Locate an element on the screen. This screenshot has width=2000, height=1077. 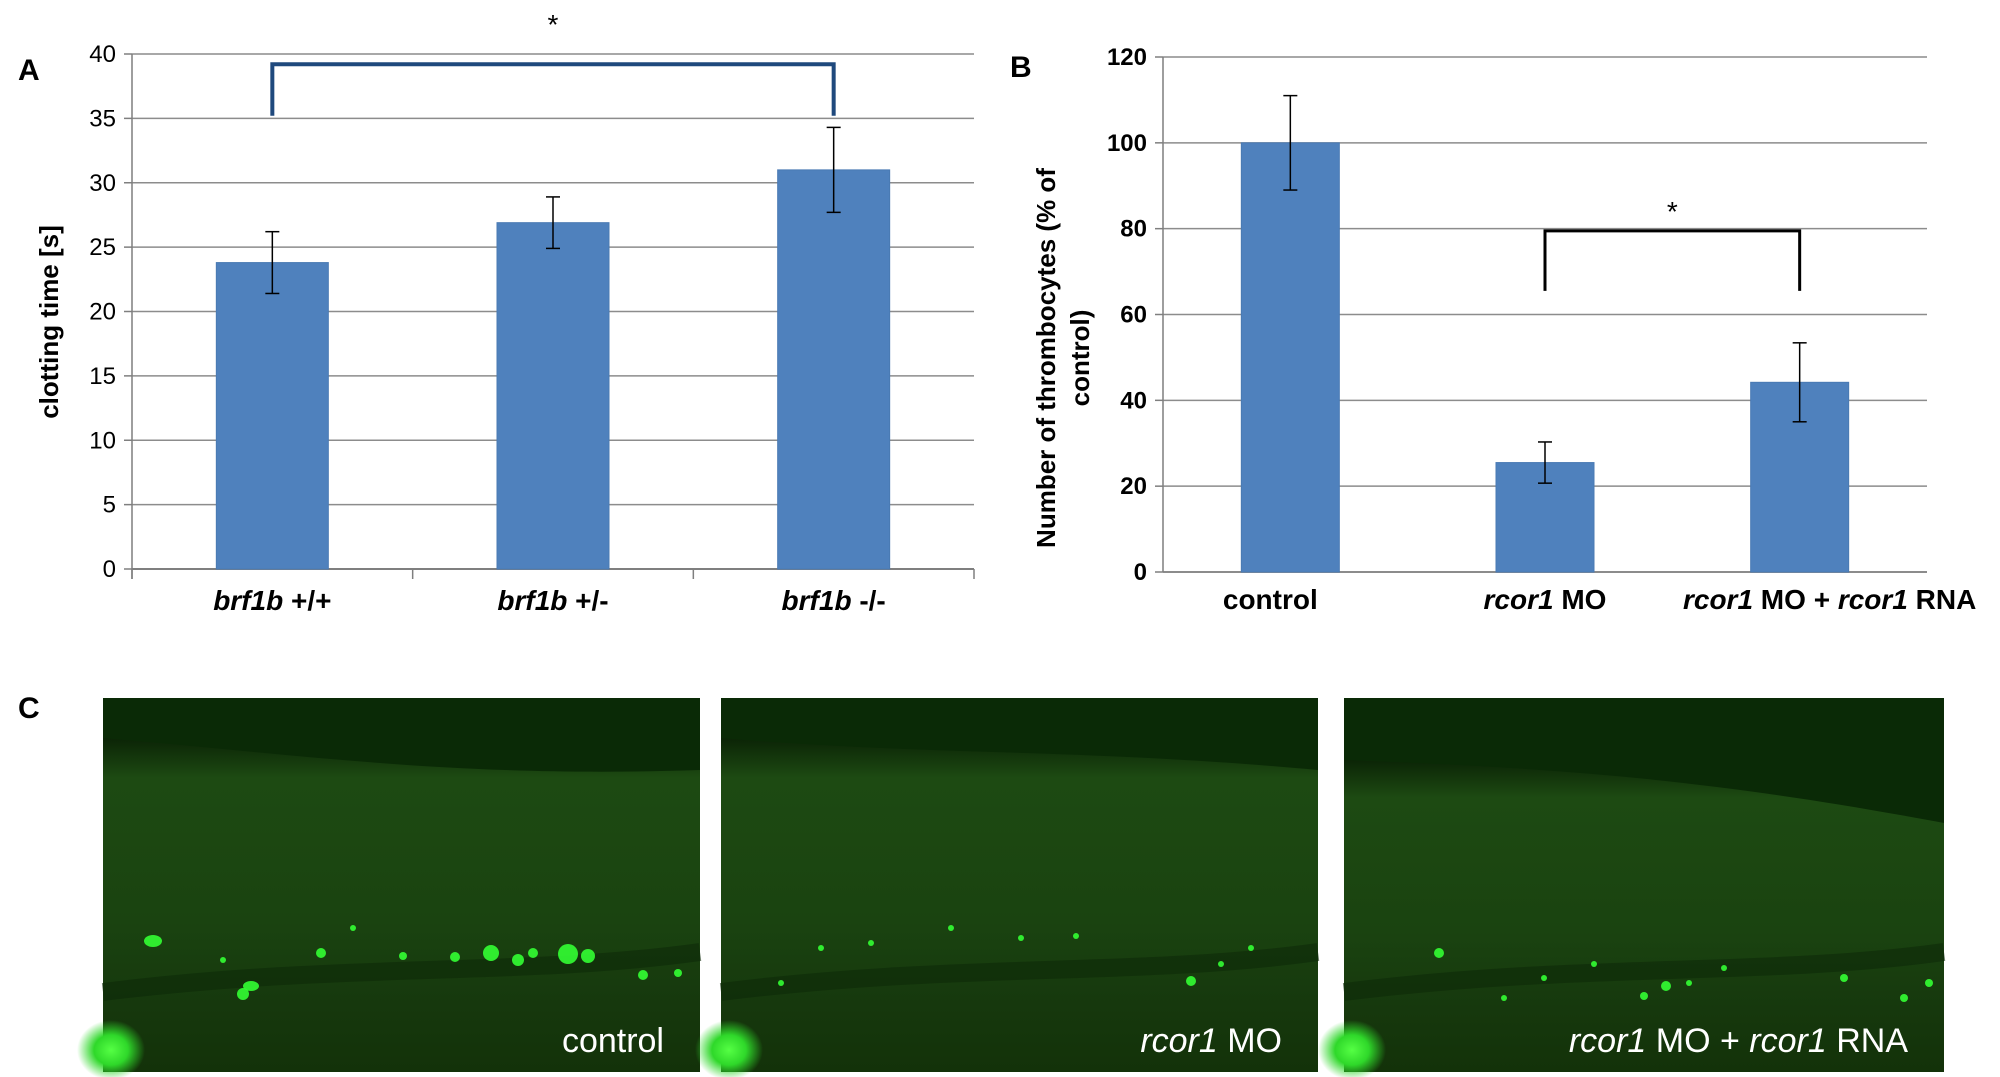
chart-a-category-genotype: +/+ is located at coordinates (307, 600).